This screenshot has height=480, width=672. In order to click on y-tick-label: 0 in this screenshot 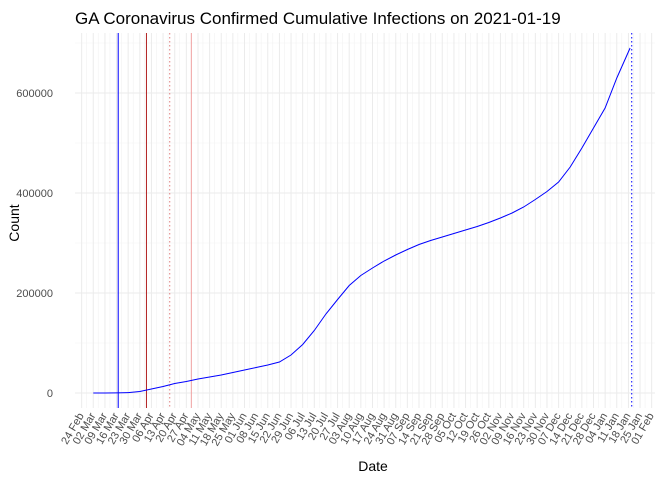, I will do `click(50, 394)`.